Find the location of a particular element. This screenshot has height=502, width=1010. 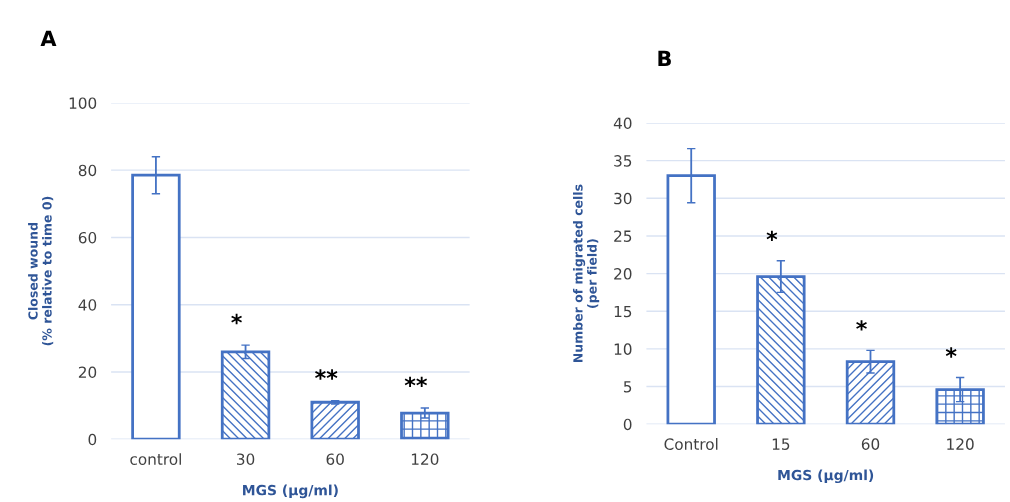

y-tick-label: 25 is located at coordinates (623, 236).